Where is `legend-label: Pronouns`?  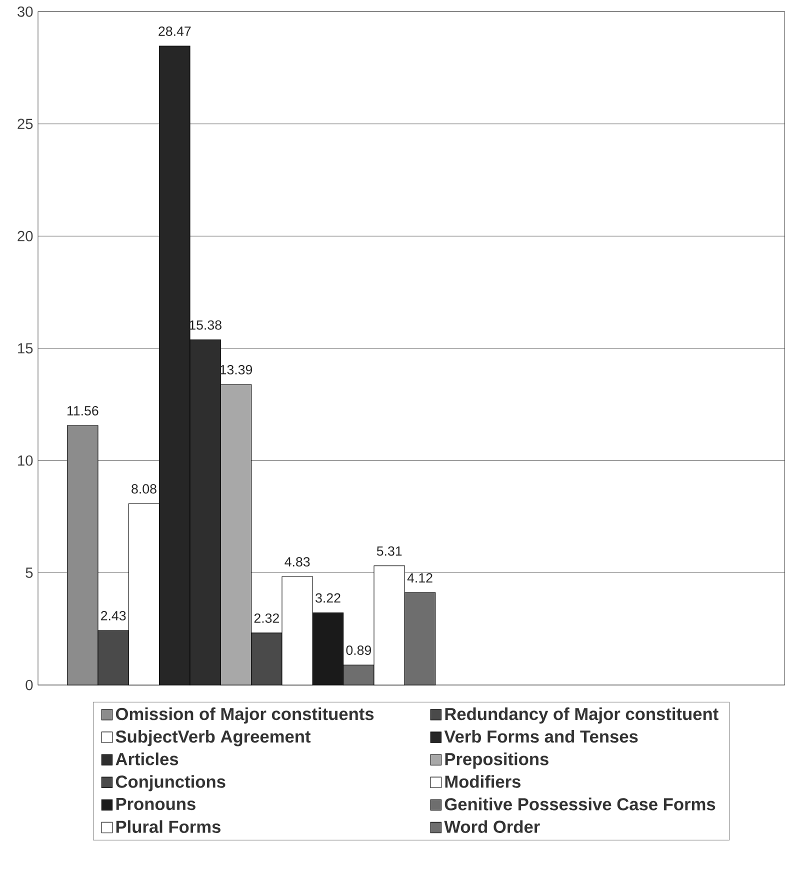 legend-label: Pronouns is located at coordinates (156, 804).